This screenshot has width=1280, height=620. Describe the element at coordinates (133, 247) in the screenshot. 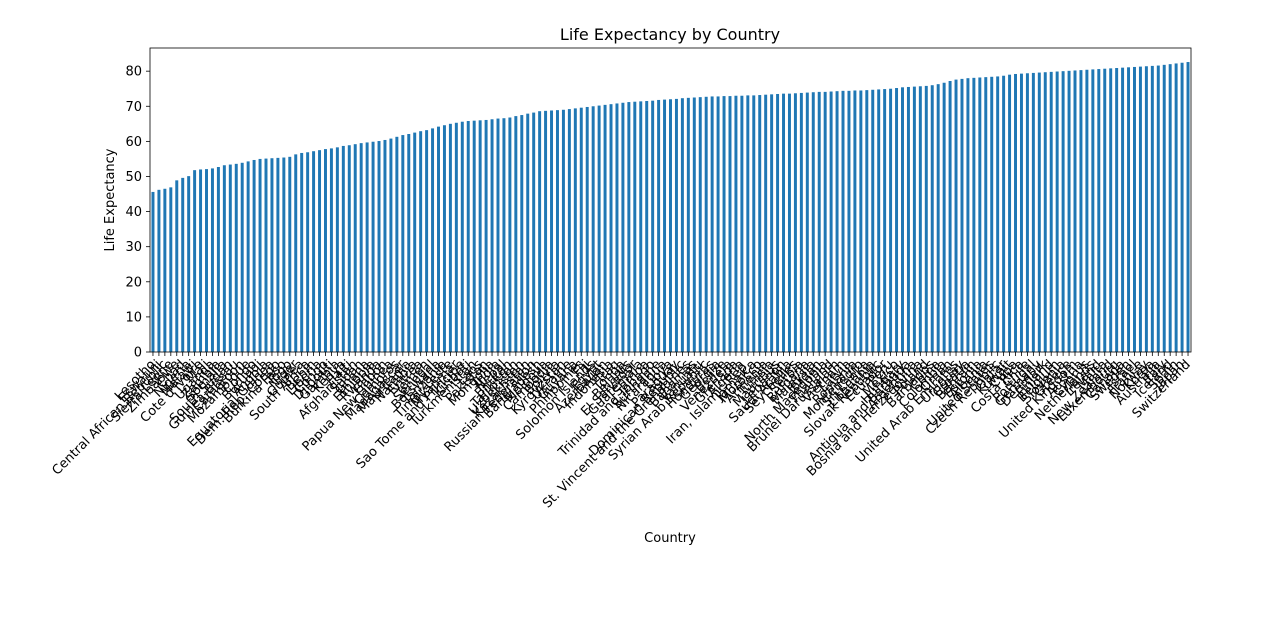

I see `y-tick-label: 30` at that location.